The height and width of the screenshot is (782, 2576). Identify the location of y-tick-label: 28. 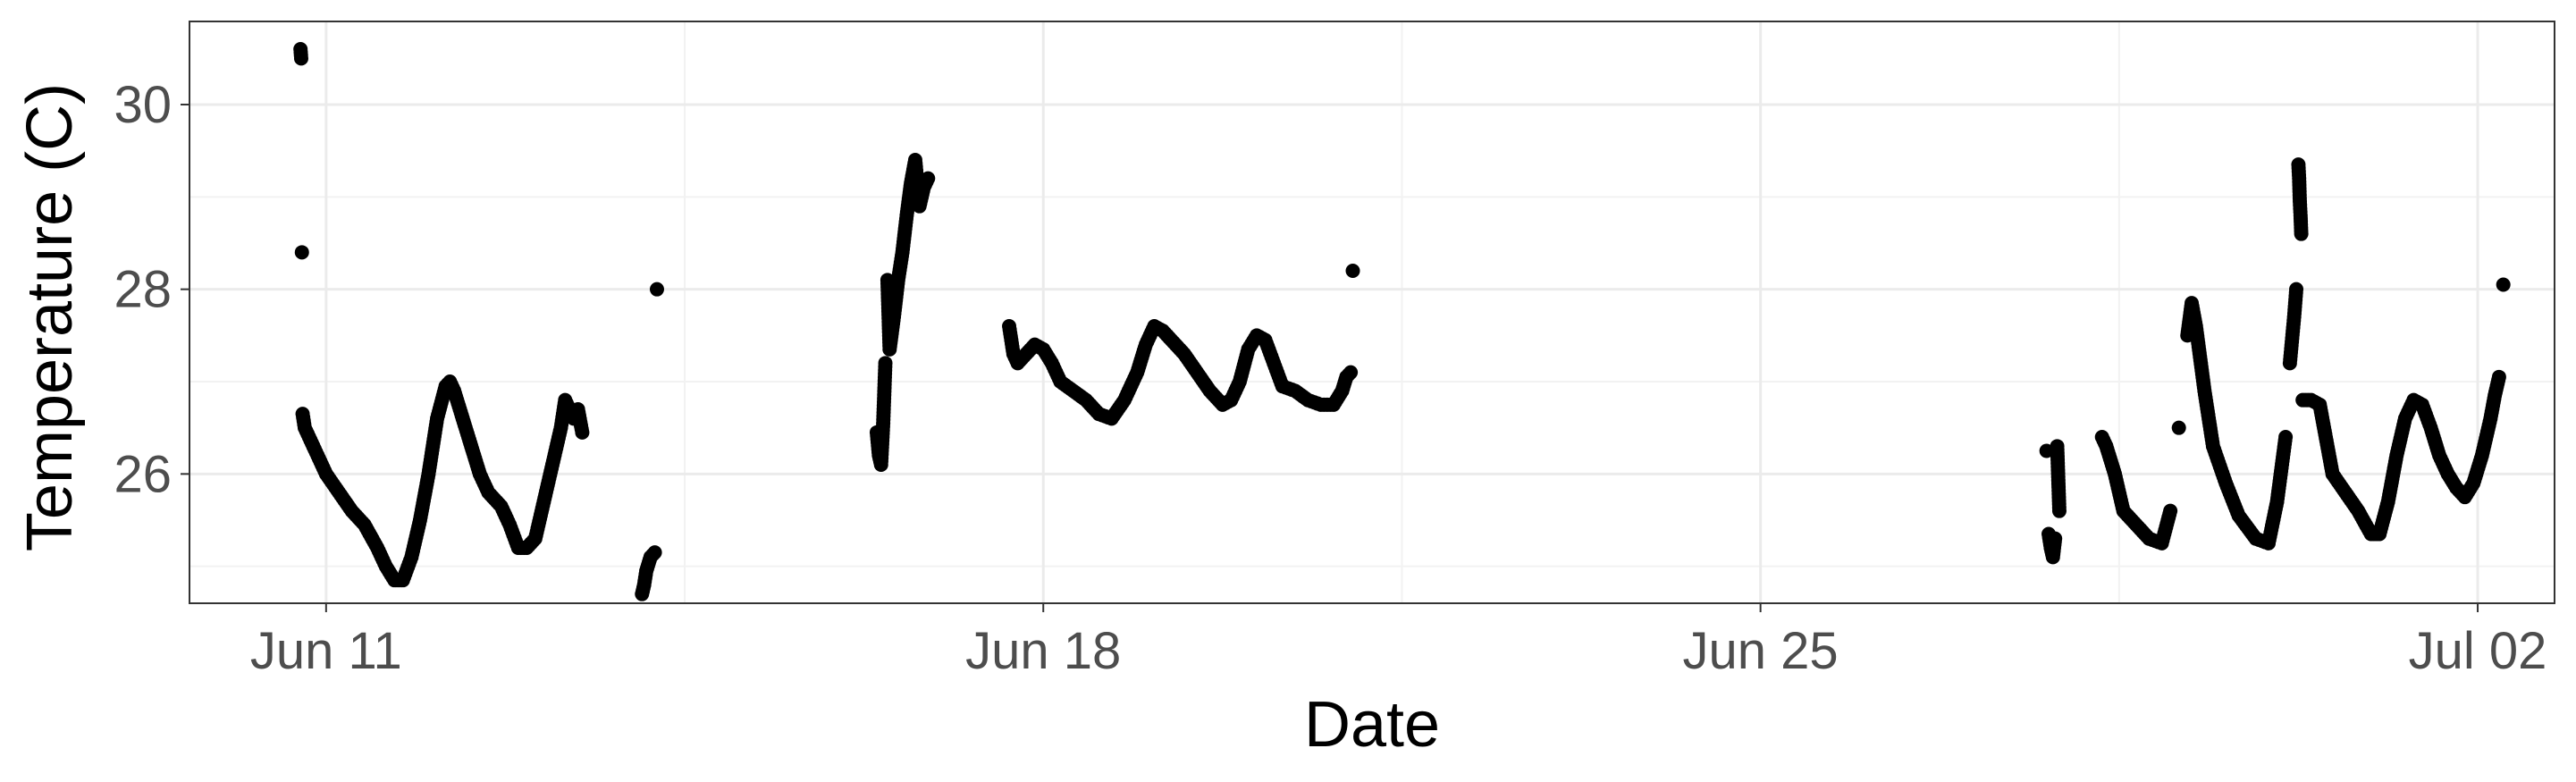
(143, 290).